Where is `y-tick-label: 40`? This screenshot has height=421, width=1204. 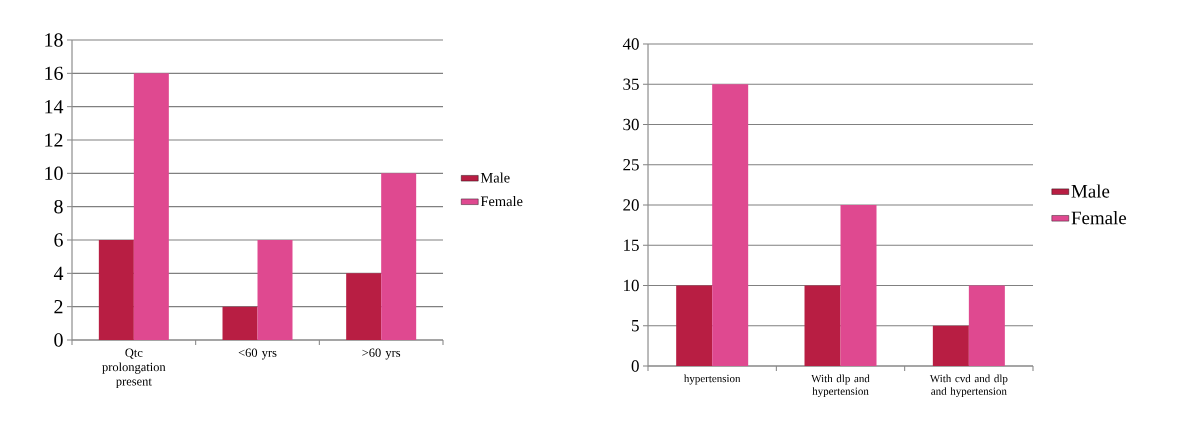 y-tick-label: 40 is located at coordinates (630, 44).